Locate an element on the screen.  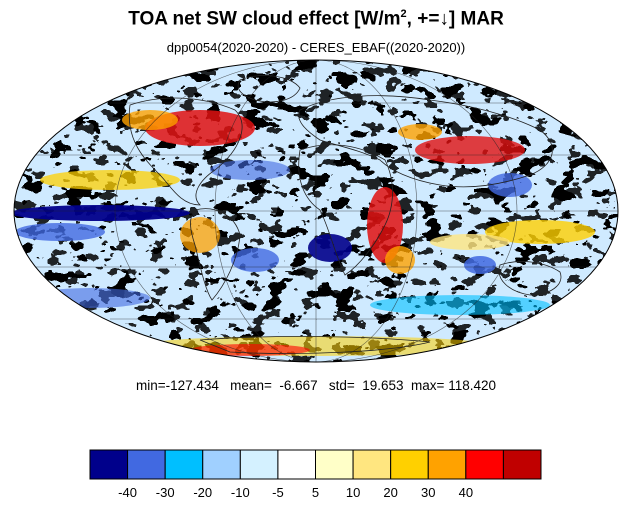
colorbar-tick-label: 5 is located at coordinates (315, 492).